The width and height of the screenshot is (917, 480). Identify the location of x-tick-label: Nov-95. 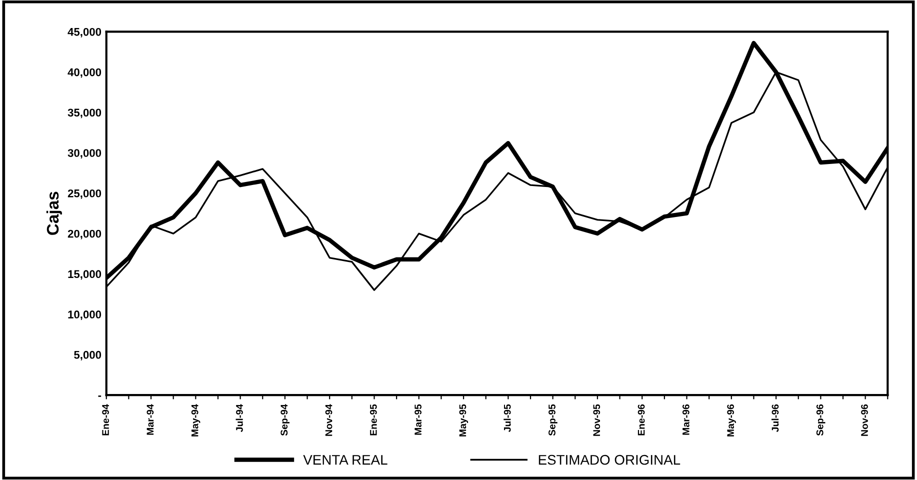
(596, 420).